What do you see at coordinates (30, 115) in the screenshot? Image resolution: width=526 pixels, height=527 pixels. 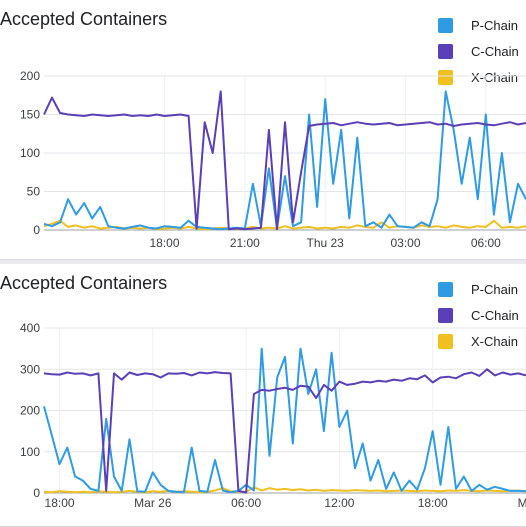 I see `y-tick-label: 150` at bounding box center [30, 115].